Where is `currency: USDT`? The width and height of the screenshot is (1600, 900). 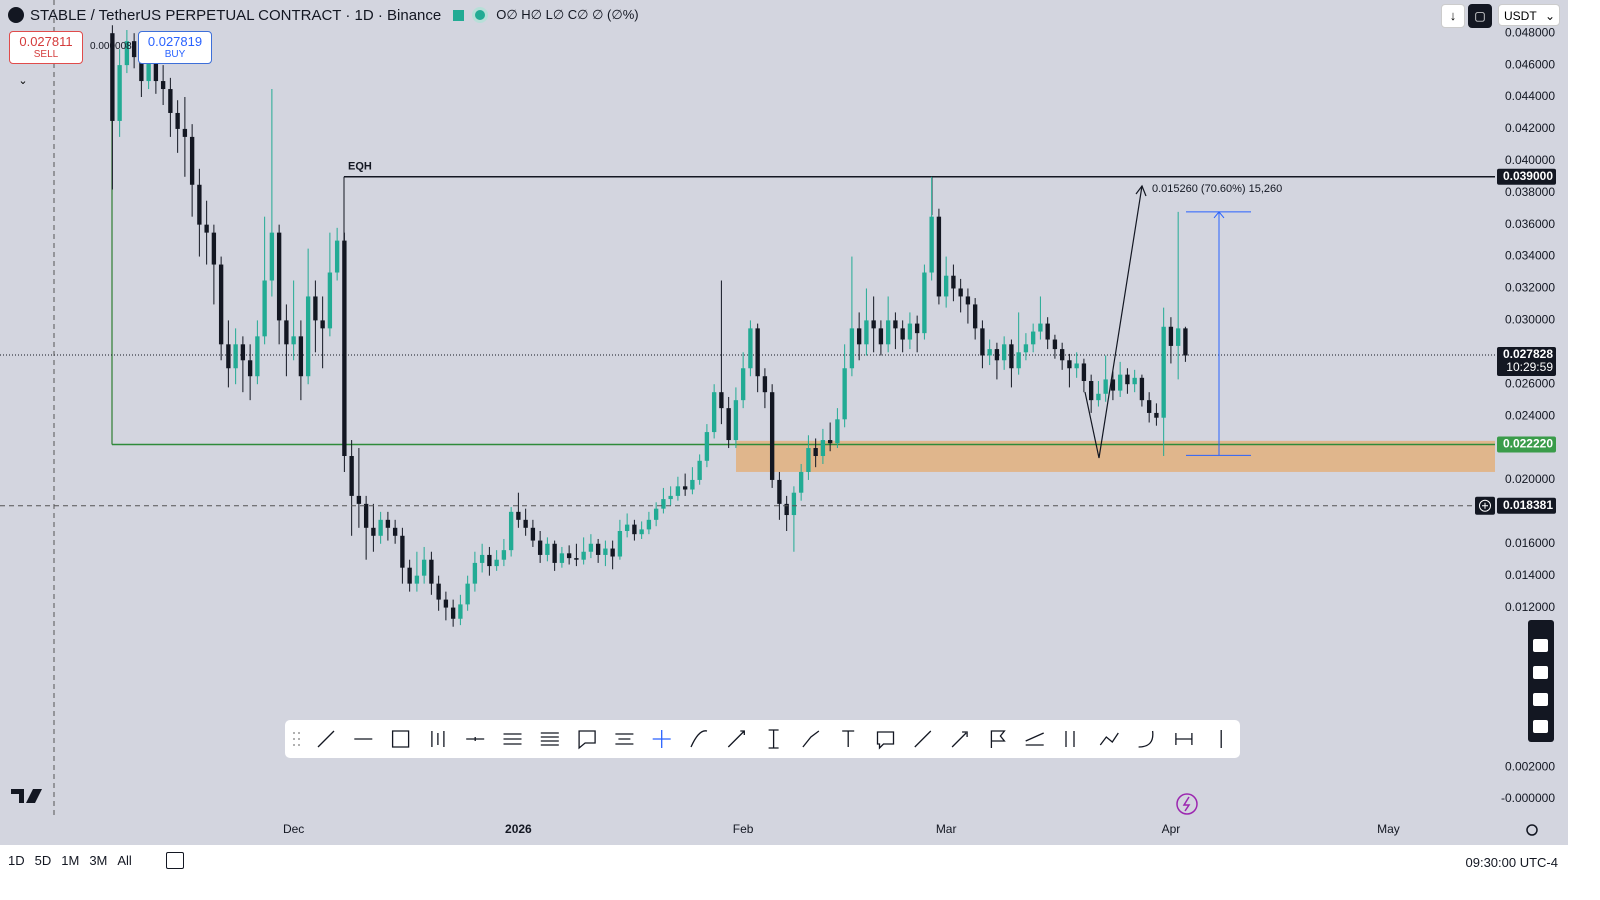 currency: USDT is located at coordinates (1520, 16).